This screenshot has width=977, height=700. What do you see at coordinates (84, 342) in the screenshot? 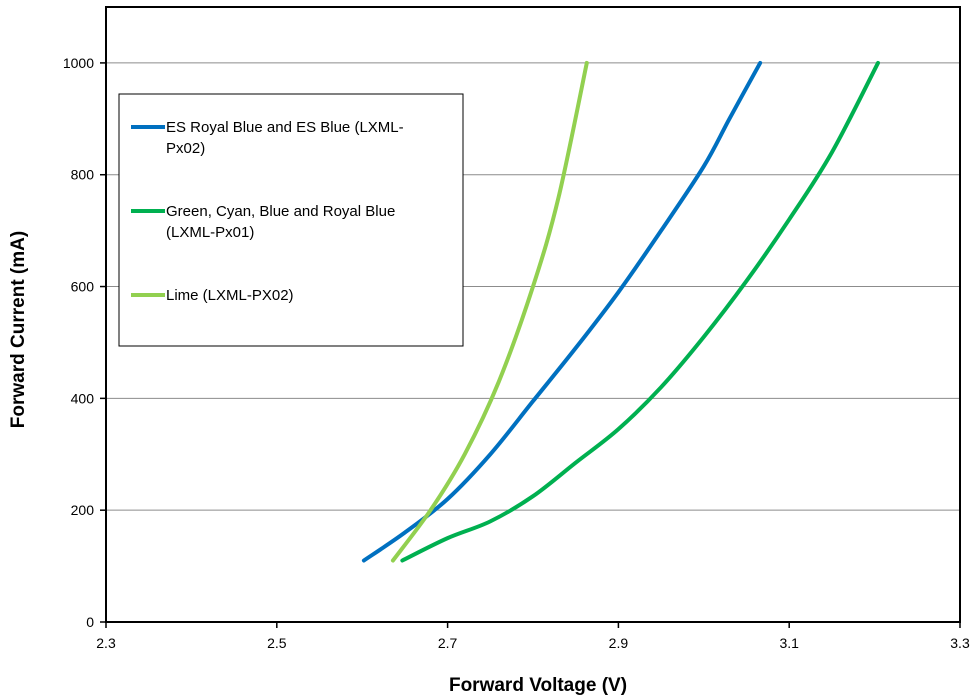
I see `y-axis: 0 200 400 600 800 1000` at bounding box center [84, 342].